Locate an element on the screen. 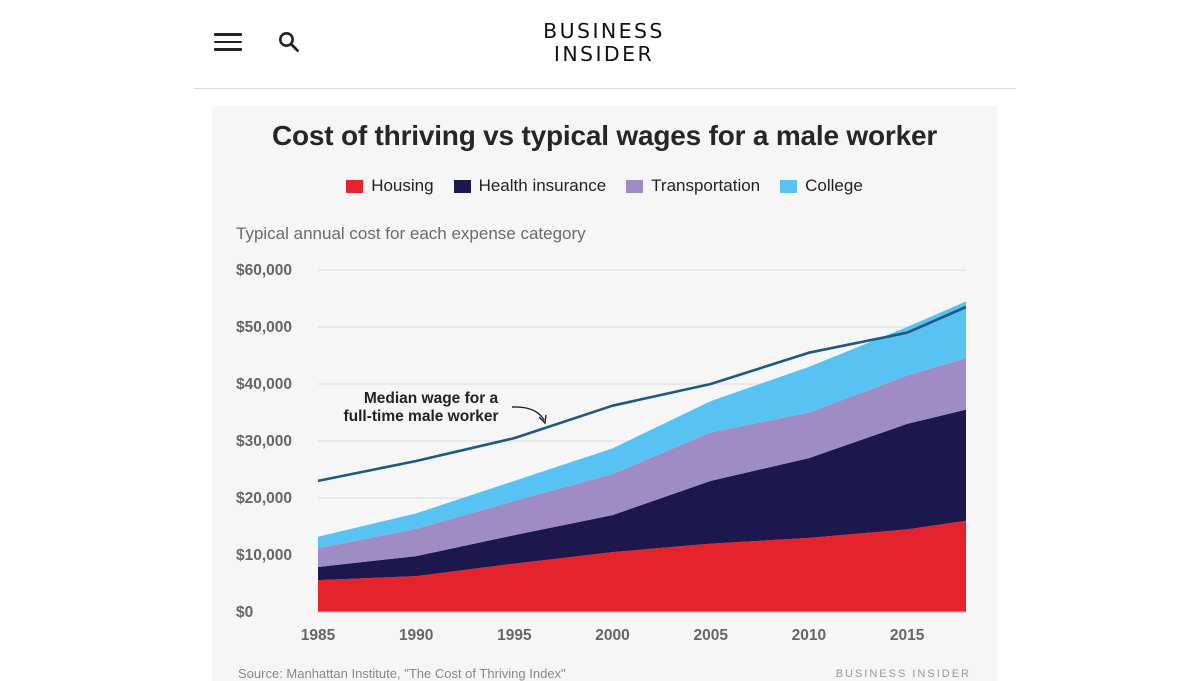 The image size is (1200, 681). legend-swatch-health-insurance is located at coordinates (462, 186).